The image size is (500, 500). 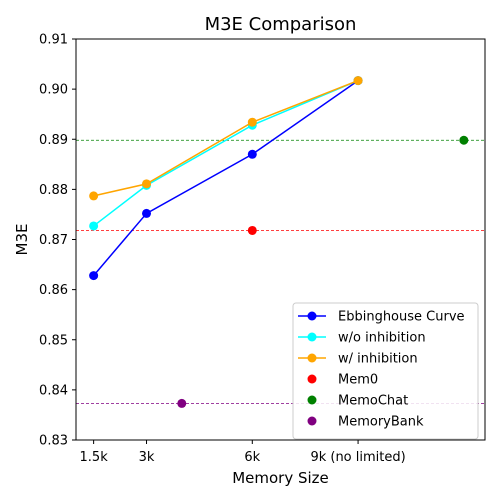 I want to click on legend-entry-label: w/ inhibition, so click(x=378, y=359).